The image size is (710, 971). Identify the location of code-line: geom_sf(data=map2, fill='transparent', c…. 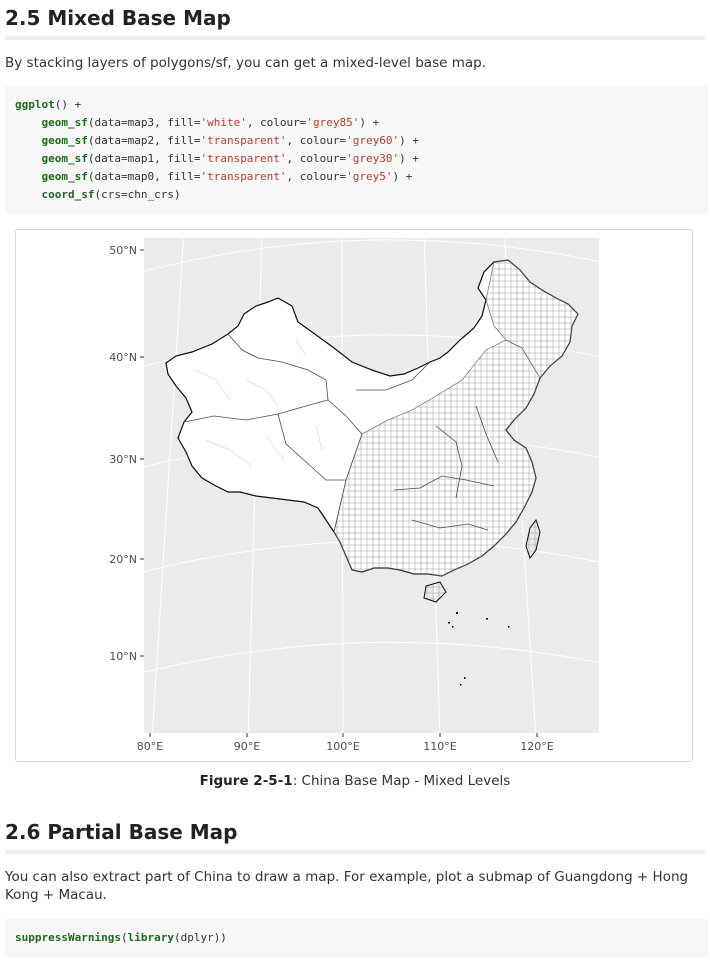
(230, 140).